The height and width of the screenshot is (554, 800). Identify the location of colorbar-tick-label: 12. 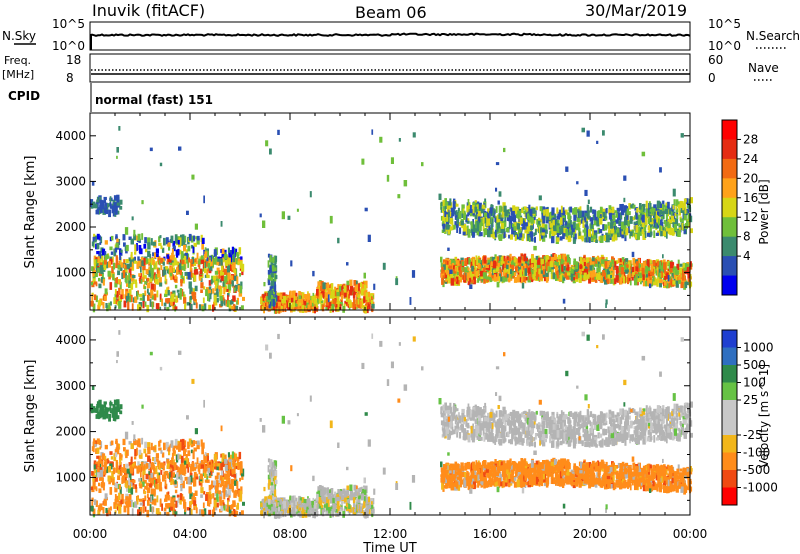
(750, 217).